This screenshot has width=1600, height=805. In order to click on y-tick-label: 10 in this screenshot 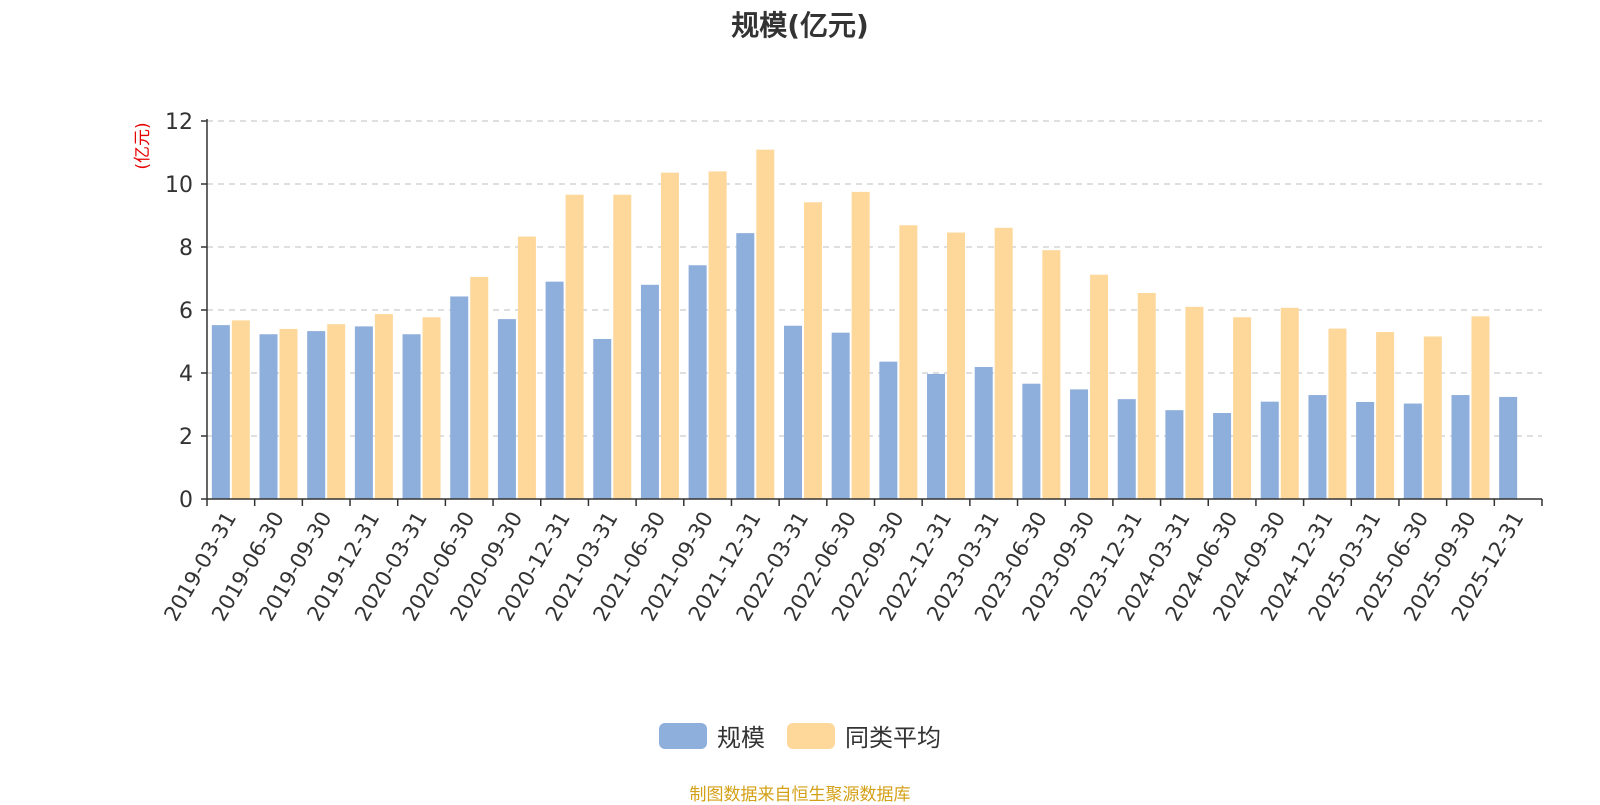, I will do `click(179, 185)`.